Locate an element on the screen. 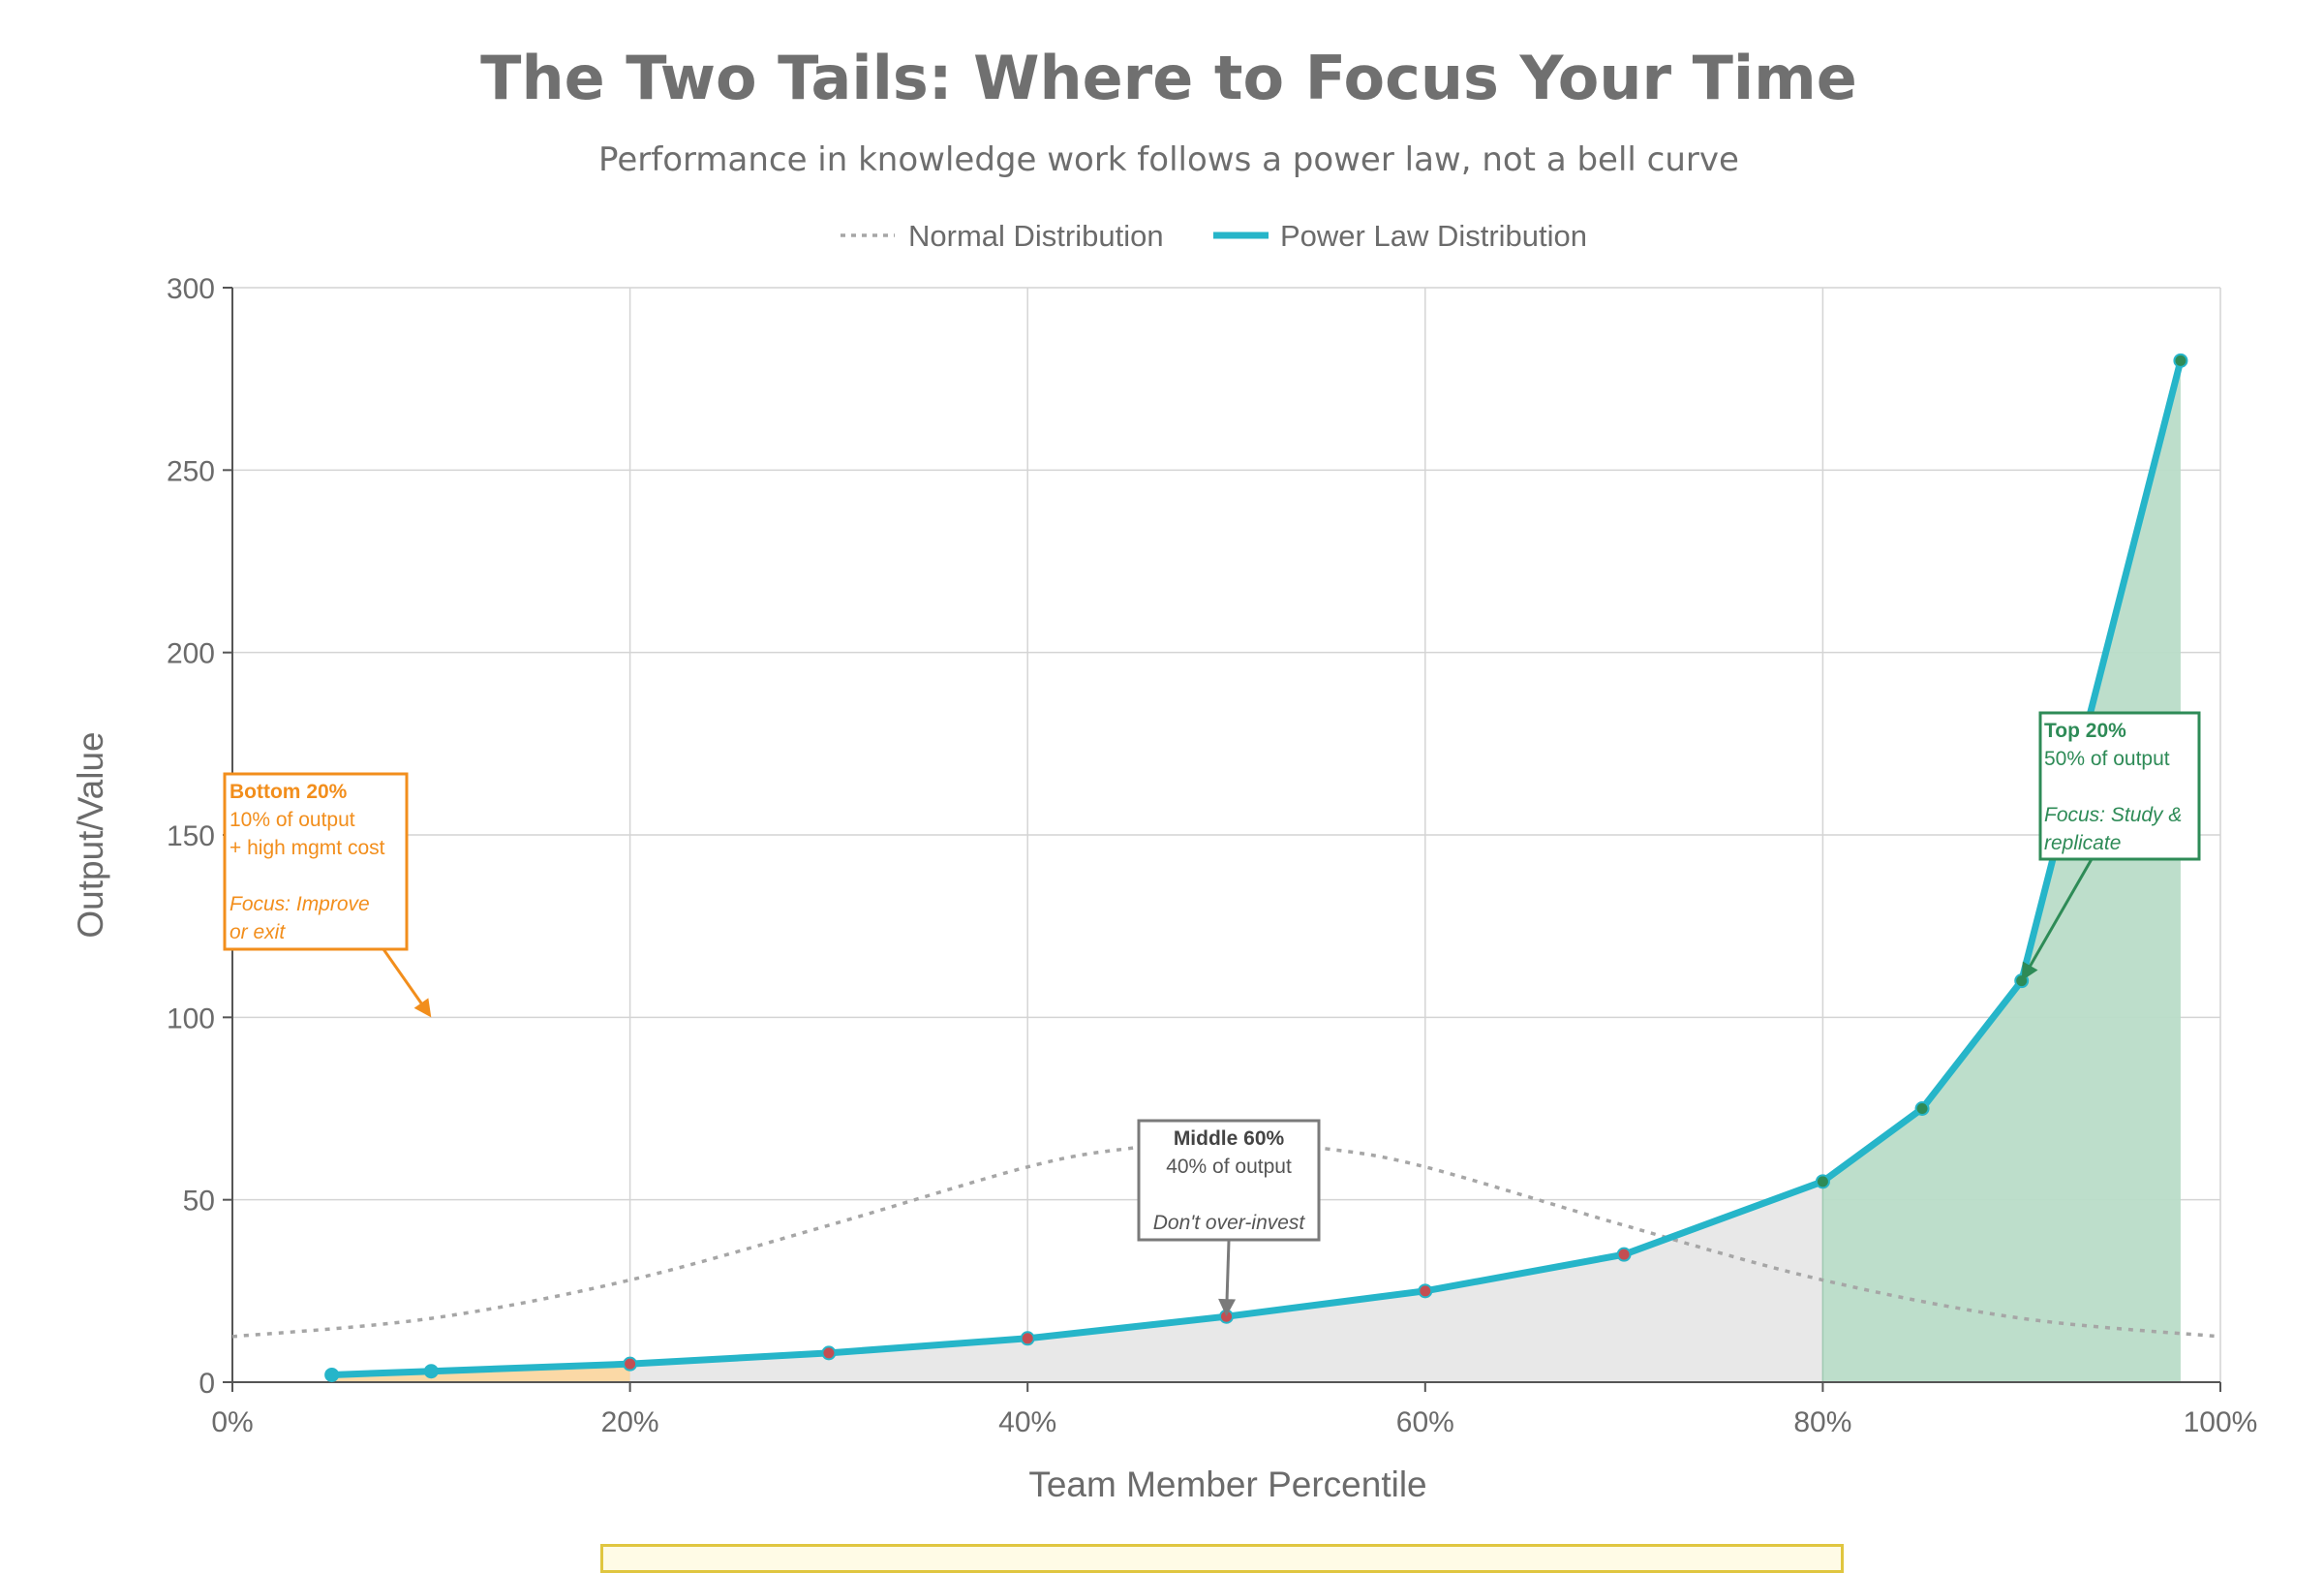 Image resolution: width=2324 pixels, height=1573 pixels. x-tick-label: 60% is located at coordinates (1425, 1422).